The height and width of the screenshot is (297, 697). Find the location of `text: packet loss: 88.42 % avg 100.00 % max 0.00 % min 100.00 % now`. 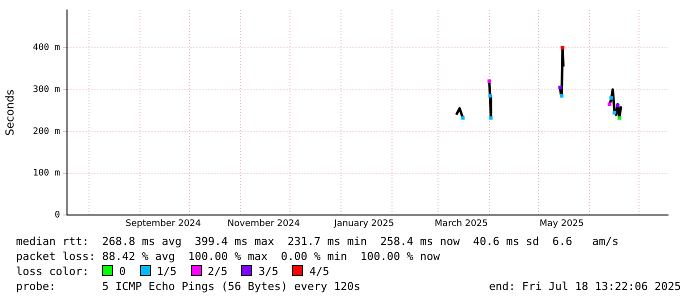

text: packet loss: 88.42 % avg 100.00 % max 0.00 % min 100.00 % now is located at coordinates (228, 256).